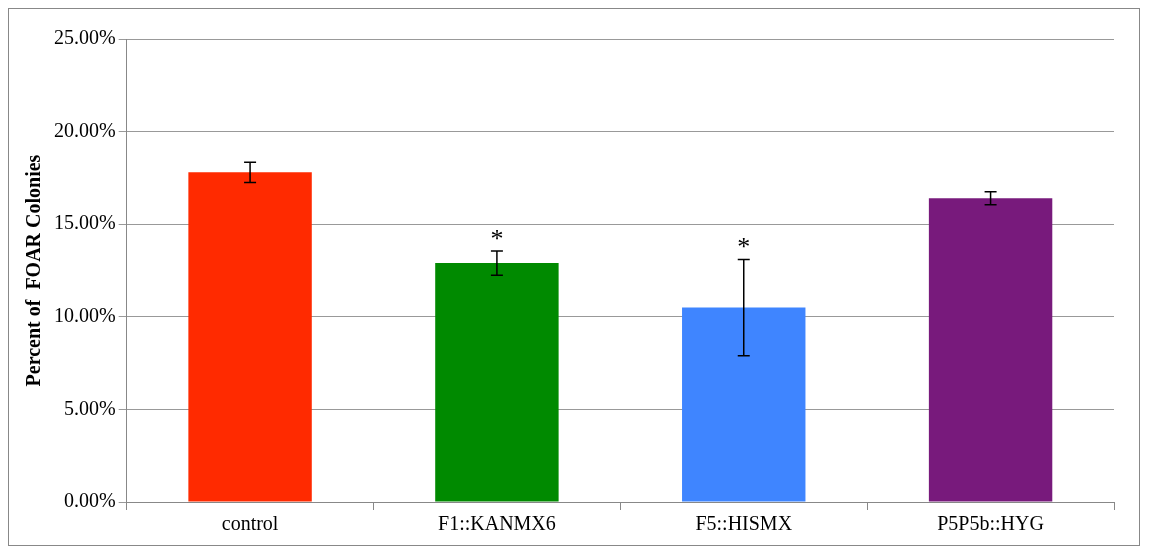 This screenshot has height=554, width=1153. I want to click on x-tick-label: P5P5b::HYG, so click(990, 523).